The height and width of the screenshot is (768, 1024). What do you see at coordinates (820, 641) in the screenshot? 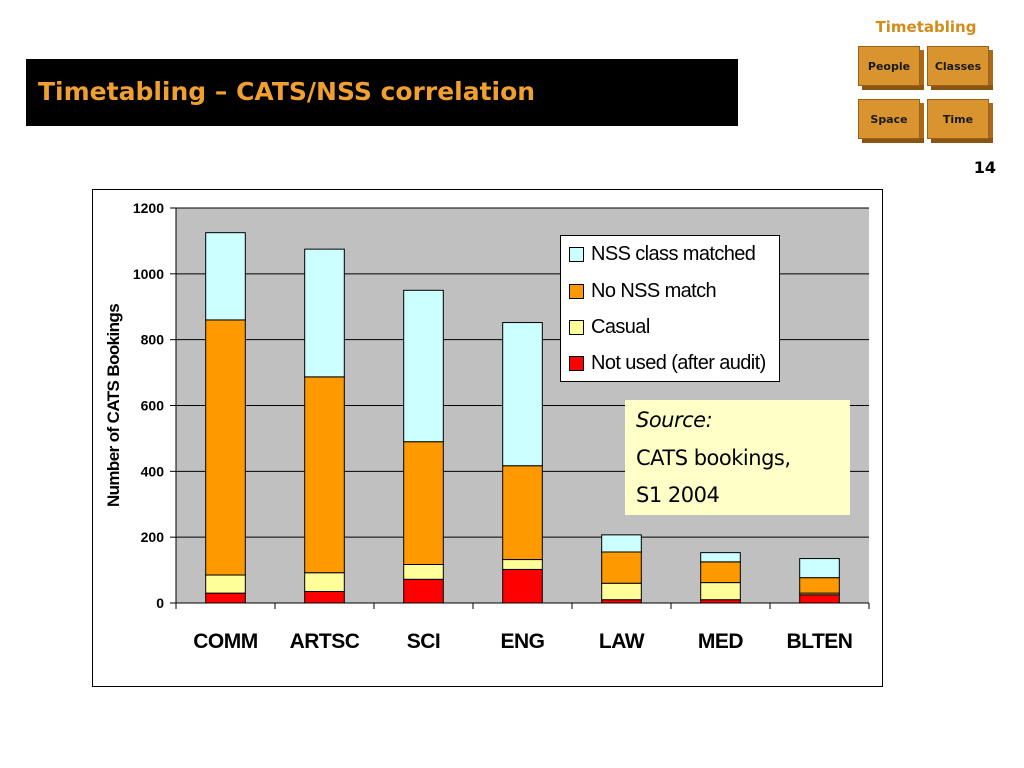
I see `x-tick-label: BLTEN` at bounding box center [820, 641].